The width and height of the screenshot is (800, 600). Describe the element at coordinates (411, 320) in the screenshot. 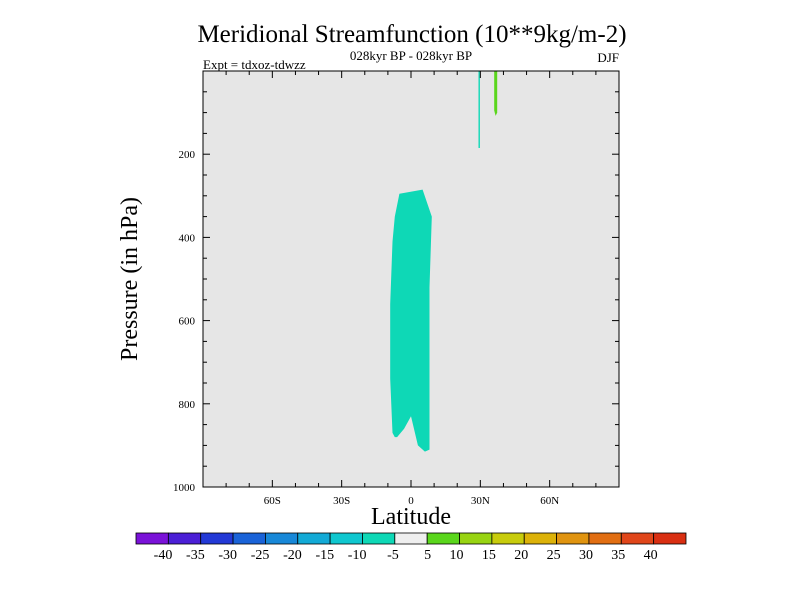

I see `contour-region-negative-cell` at that location.